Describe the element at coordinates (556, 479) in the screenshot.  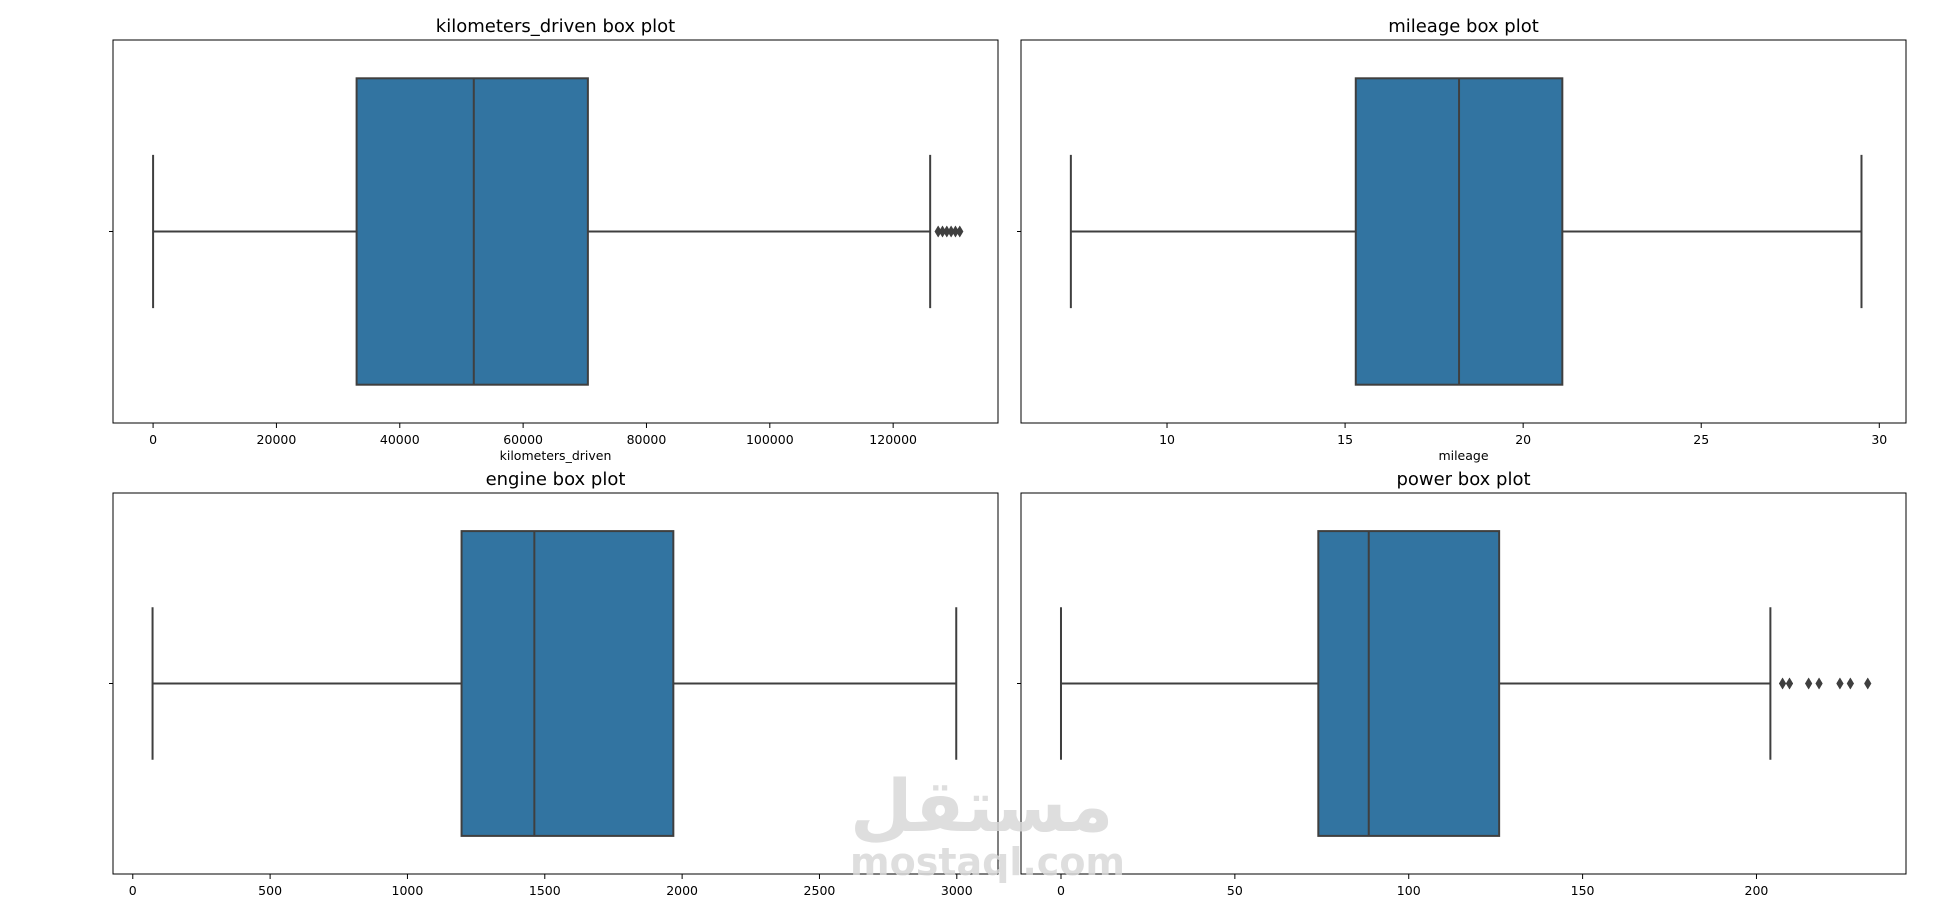
I see `chart-title: engine box plot` at that location.